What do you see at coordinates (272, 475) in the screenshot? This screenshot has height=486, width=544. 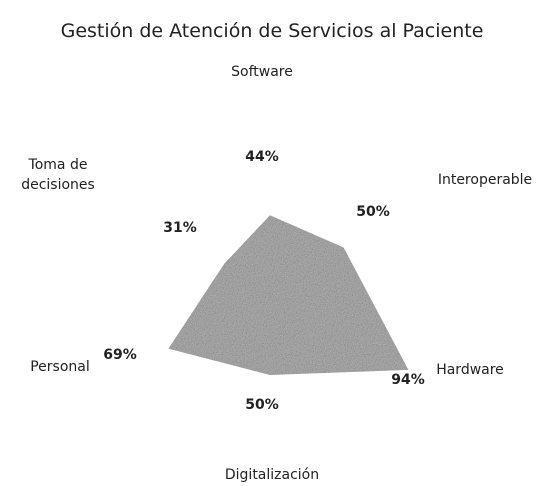 I see `category-label: Digitalización` at bounding box center [272, 475].